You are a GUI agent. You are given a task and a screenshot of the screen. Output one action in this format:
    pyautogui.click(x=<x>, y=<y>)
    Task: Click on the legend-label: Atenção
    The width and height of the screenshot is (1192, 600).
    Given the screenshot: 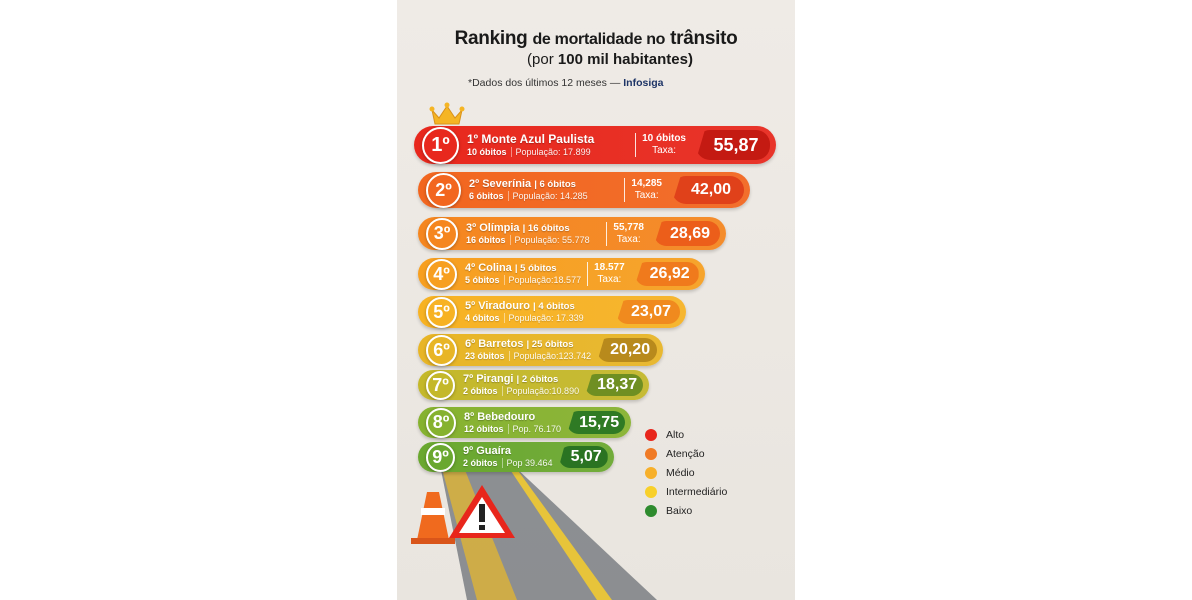 What is the action you would take?
    pyautogui.click(x=685, y=454)
    